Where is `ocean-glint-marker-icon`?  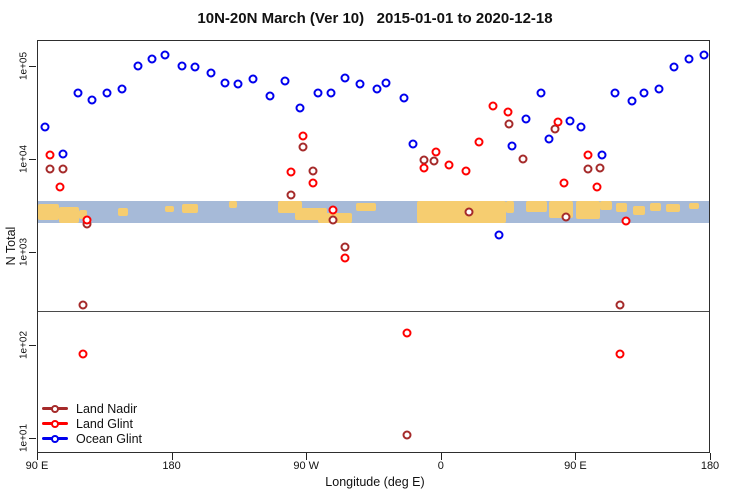 ocean-glint-marker-icon is located at coordinates (55, 439).